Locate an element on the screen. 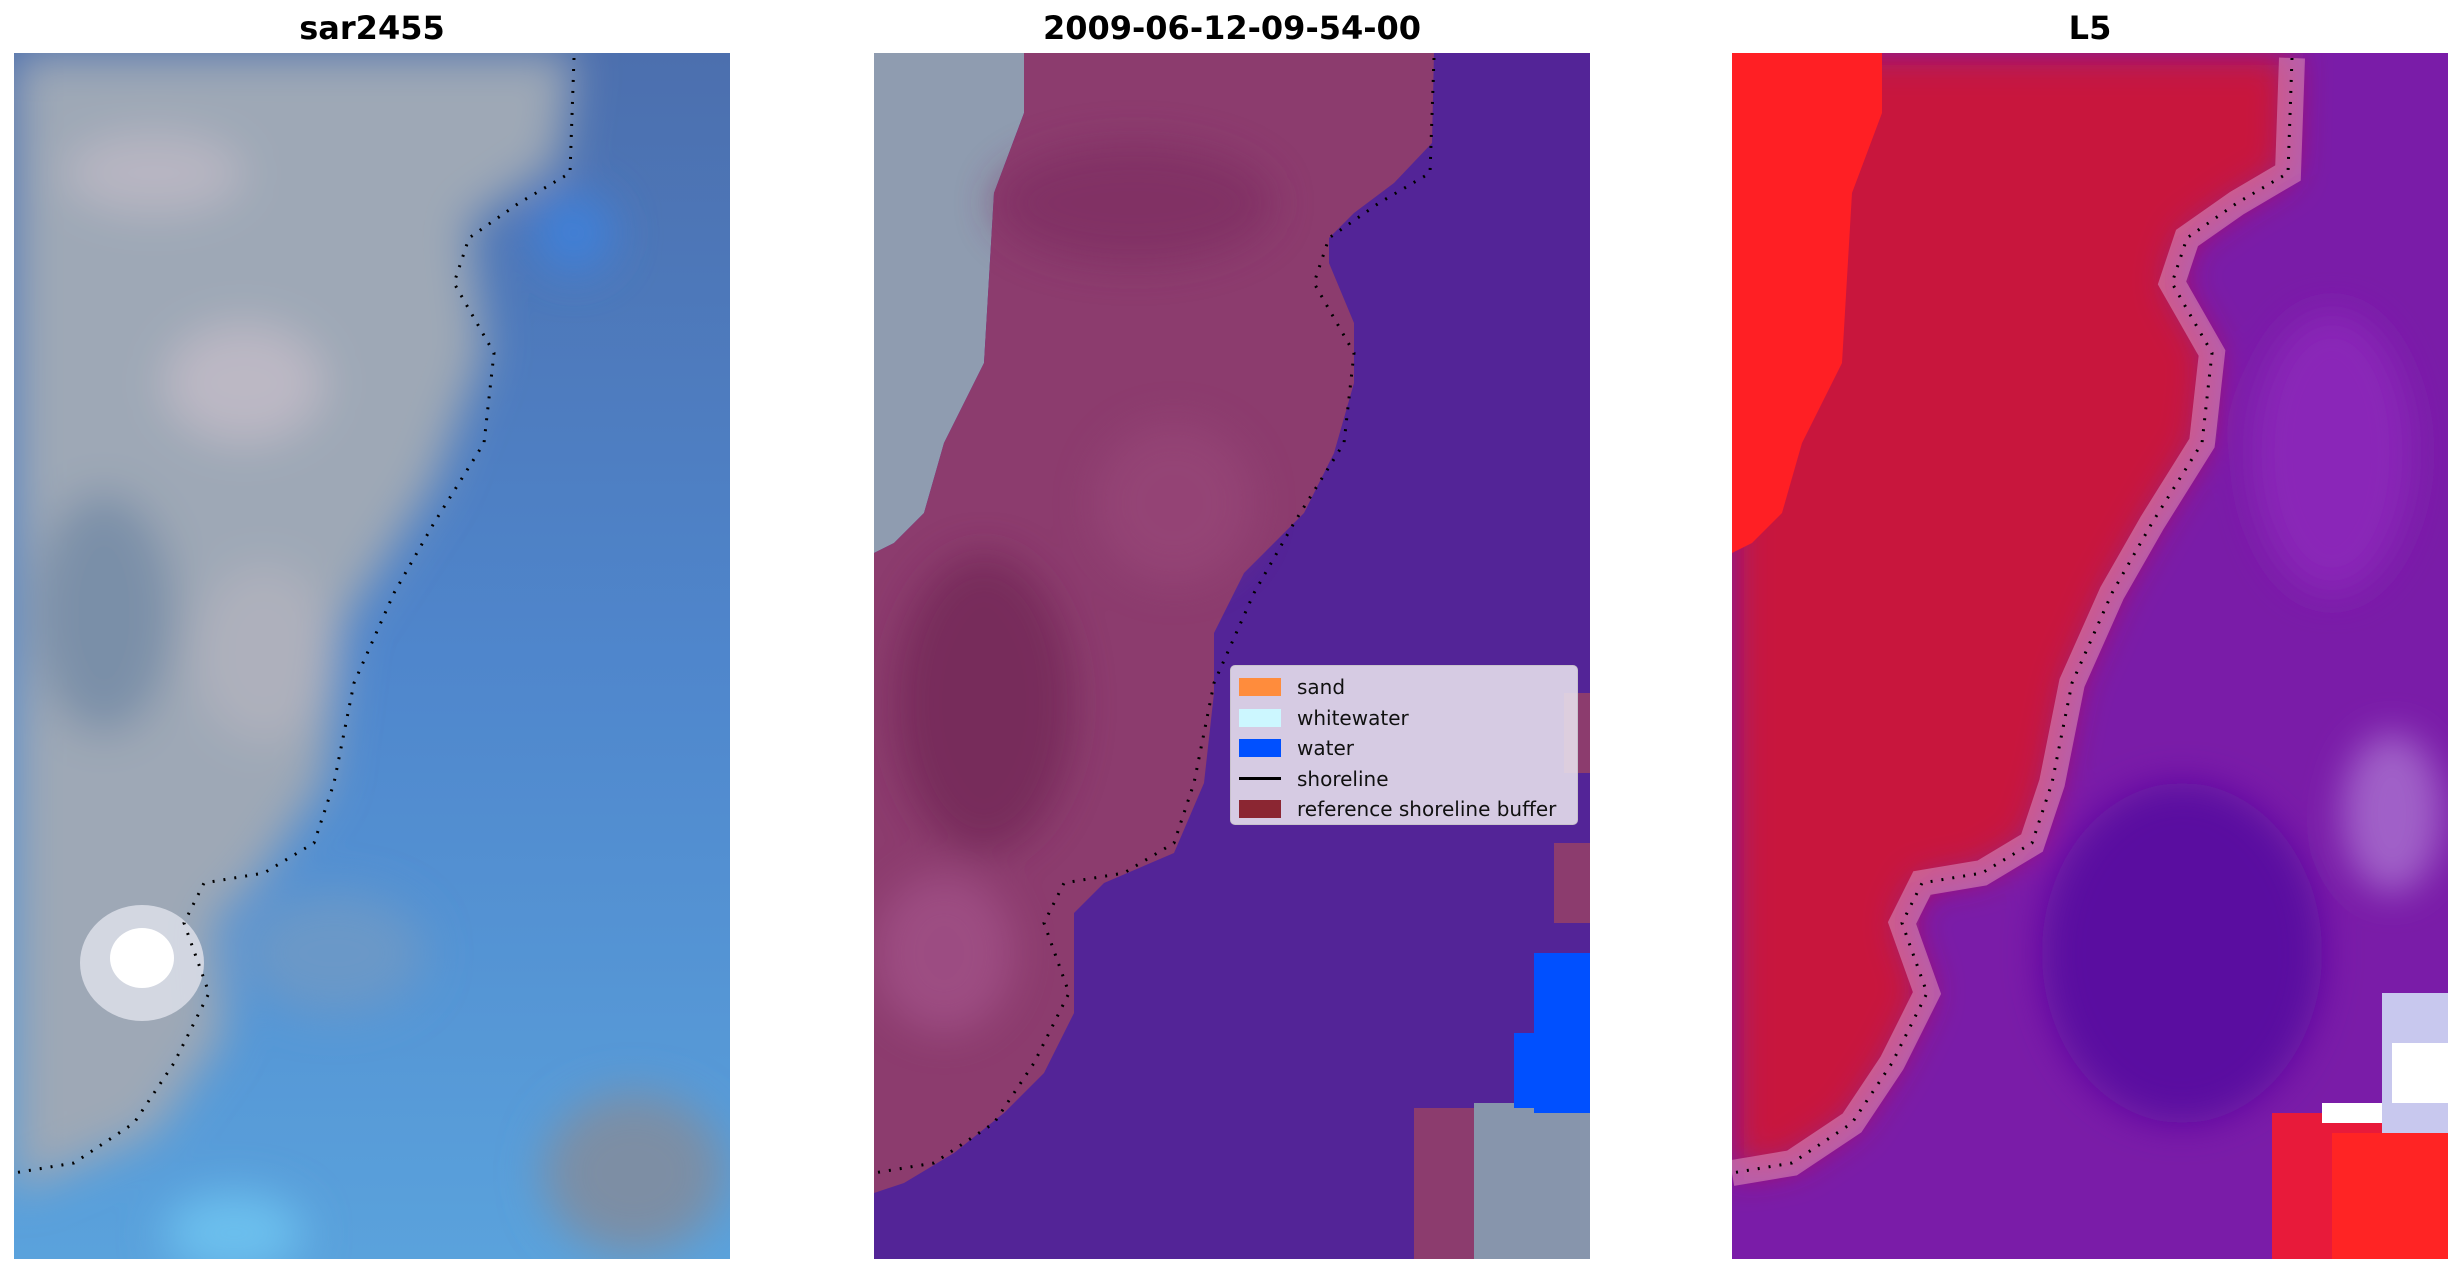 This screenshot has height=1272, width=2460. legend-item-reference-buffer: reference shoreline buffer is located at coordinates (1404, 809).